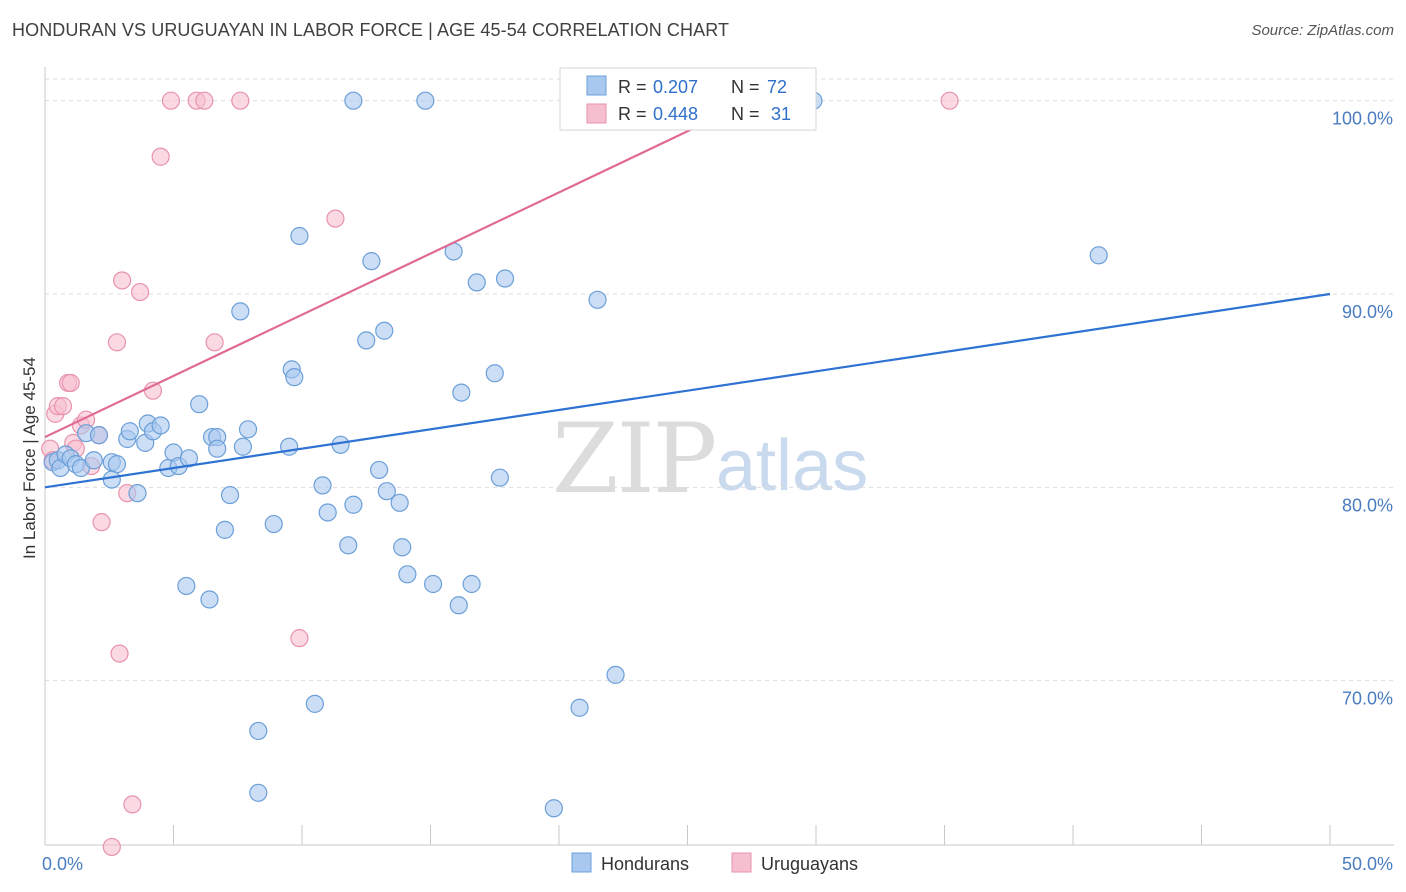 The image size is (1406, 892). Describe the element at coordinates (745, 87) in the screenshot. I see `legend-n-label-hondurans: N =` at that location.